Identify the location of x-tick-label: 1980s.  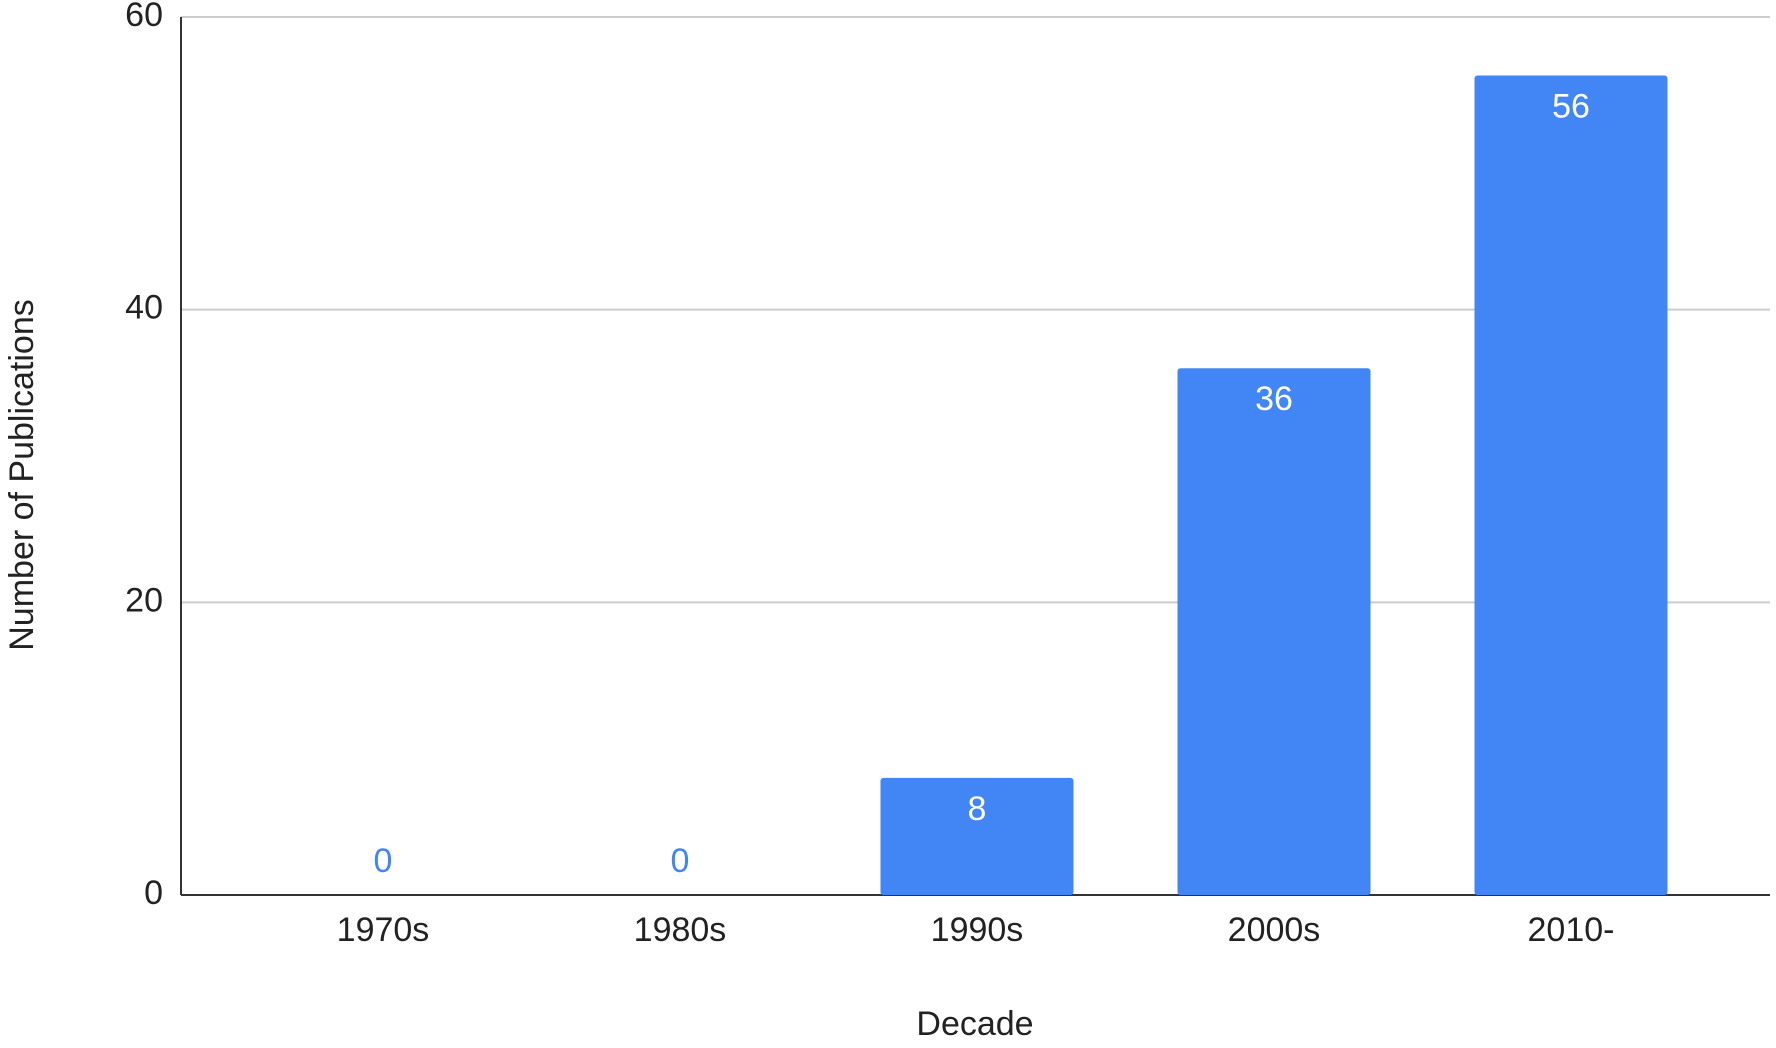
(680, 930).